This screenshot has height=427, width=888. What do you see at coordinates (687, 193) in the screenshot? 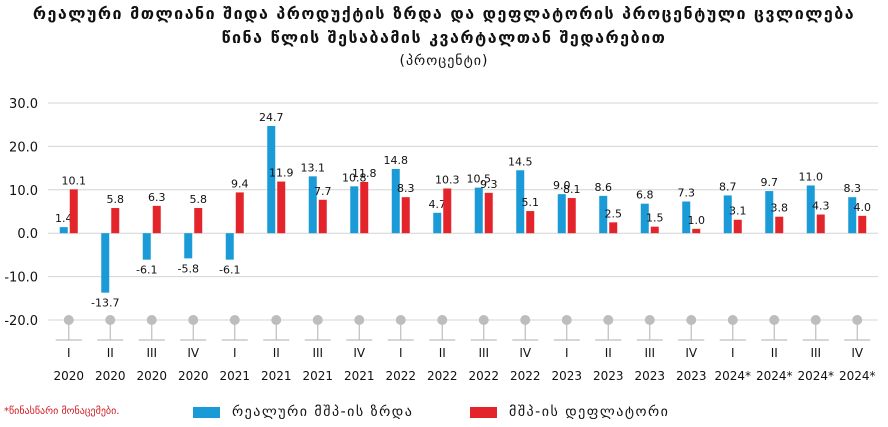
I see `data-label: 7.3` at bounding box center [687, 193].